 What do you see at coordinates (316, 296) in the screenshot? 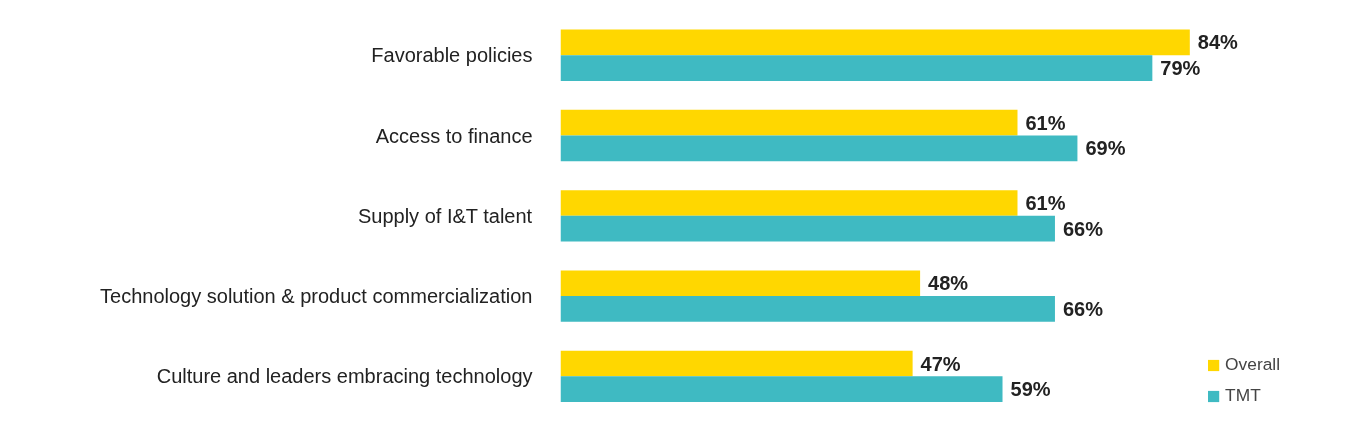
I see `y-tick-label: Technology solution & product commercialization` at bounding box center [316, 296].